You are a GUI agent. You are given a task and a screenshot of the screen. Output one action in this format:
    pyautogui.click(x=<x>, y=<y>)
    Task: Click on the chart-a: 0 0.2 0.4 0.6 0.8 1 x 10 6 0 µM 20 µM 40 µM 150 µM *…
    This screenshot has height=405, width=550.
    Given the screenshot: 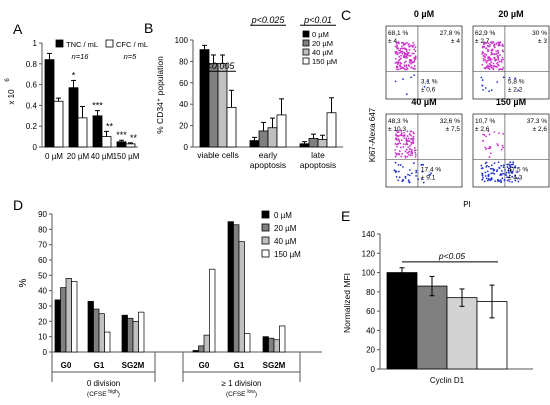 What is the action you would take?
    pyautogui.click(x=76, y=100)
    